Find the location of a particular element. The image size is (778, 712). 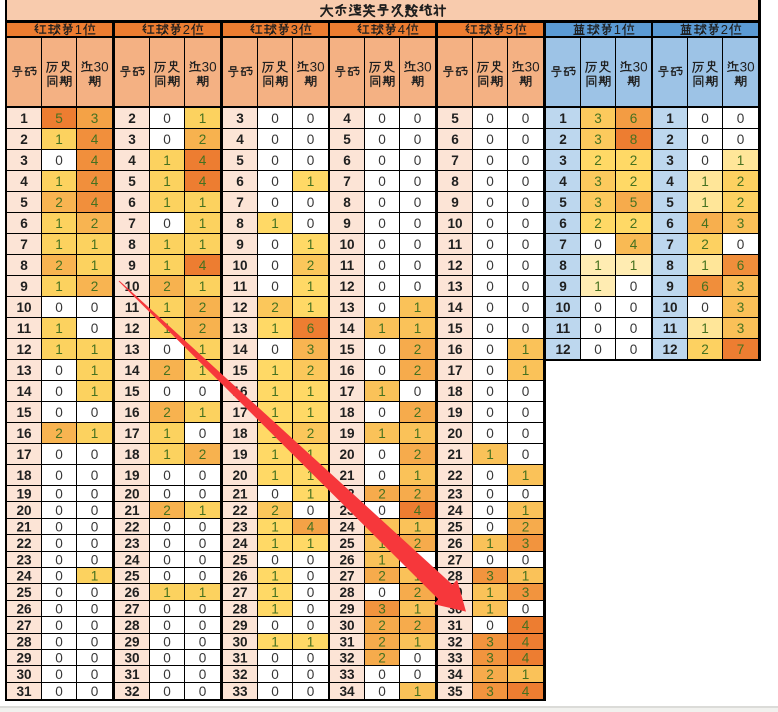

svg-text: 11 is located at coordinates (240, 286).